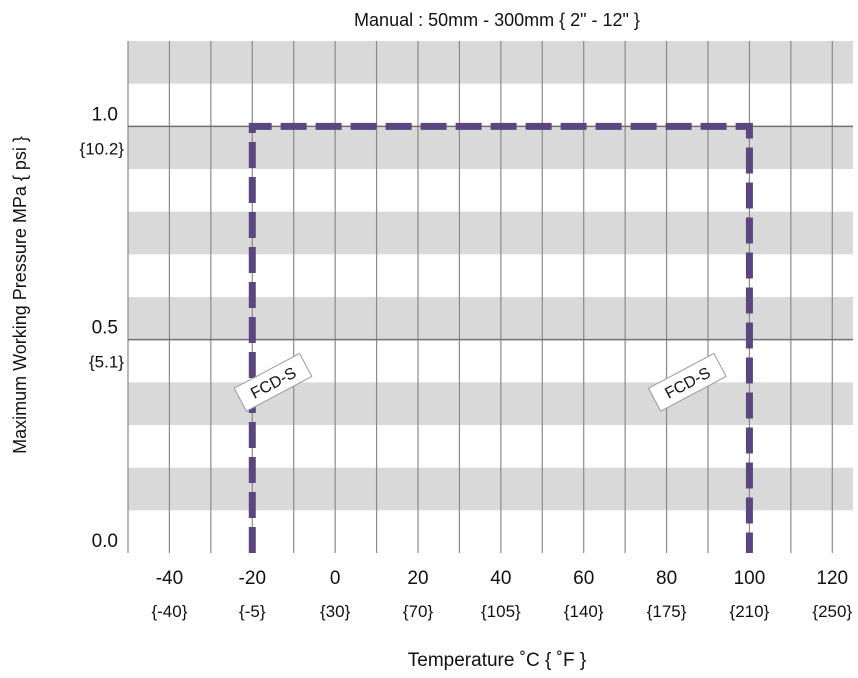  What do you see at coordinates (501, 611) in the screenshot?
I see `x-tick-sublabel: {105}` at bounding box center [501, 611].